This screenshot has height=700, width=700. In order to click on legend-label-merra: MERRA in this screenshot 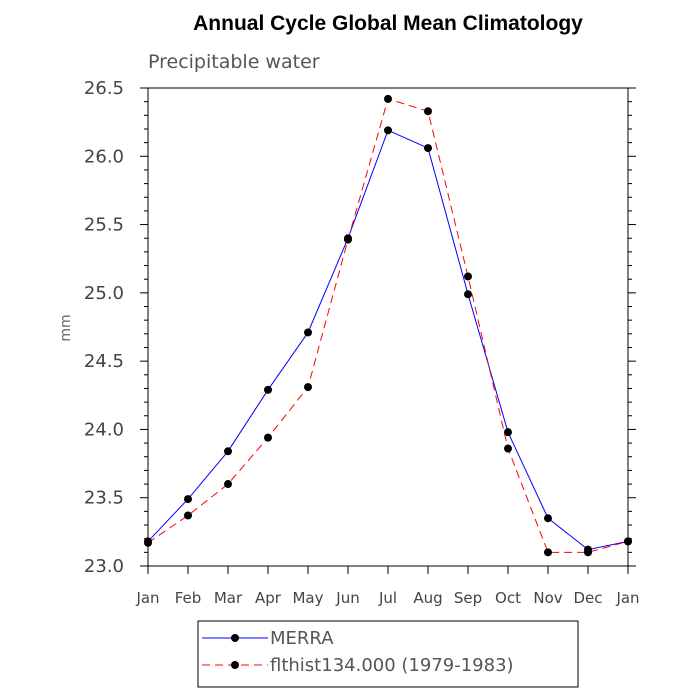, I will do `click(302, 638)`.